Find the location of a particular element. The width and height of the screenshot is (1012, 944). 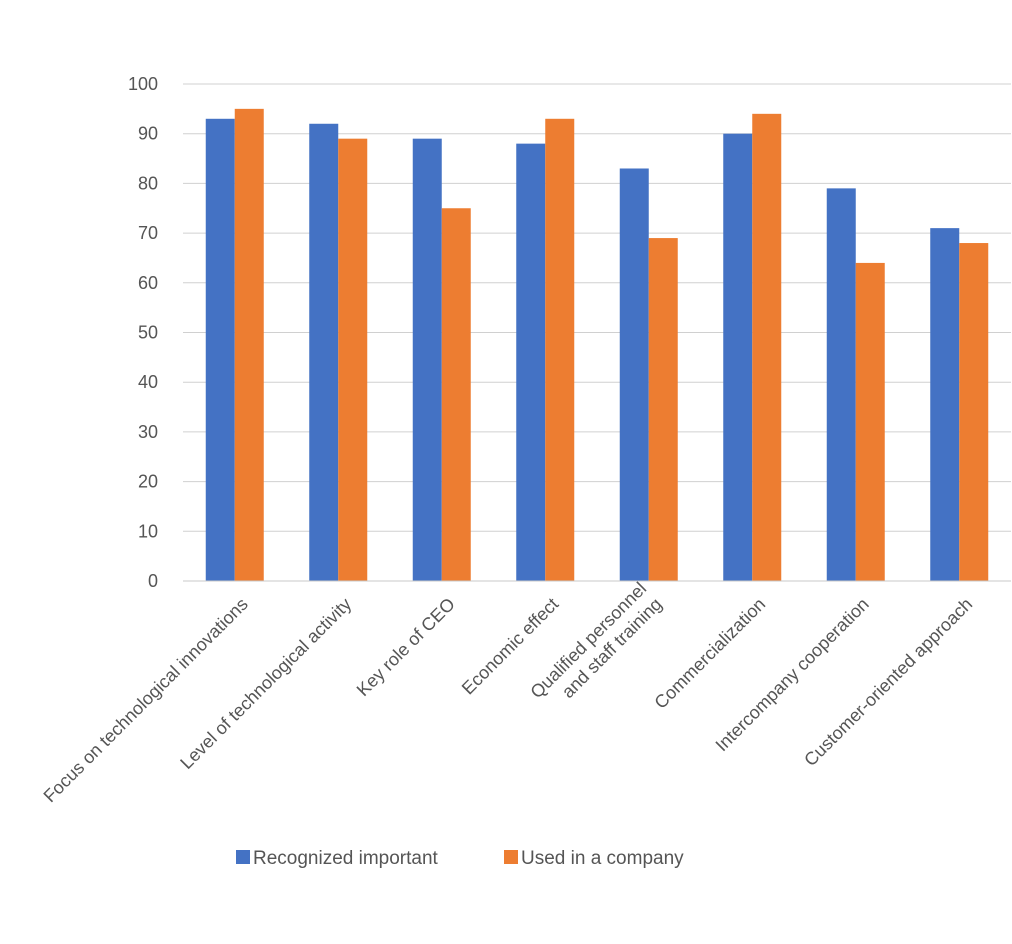

x-category-label-line: Commercialization is located at coordinates (709, 653).